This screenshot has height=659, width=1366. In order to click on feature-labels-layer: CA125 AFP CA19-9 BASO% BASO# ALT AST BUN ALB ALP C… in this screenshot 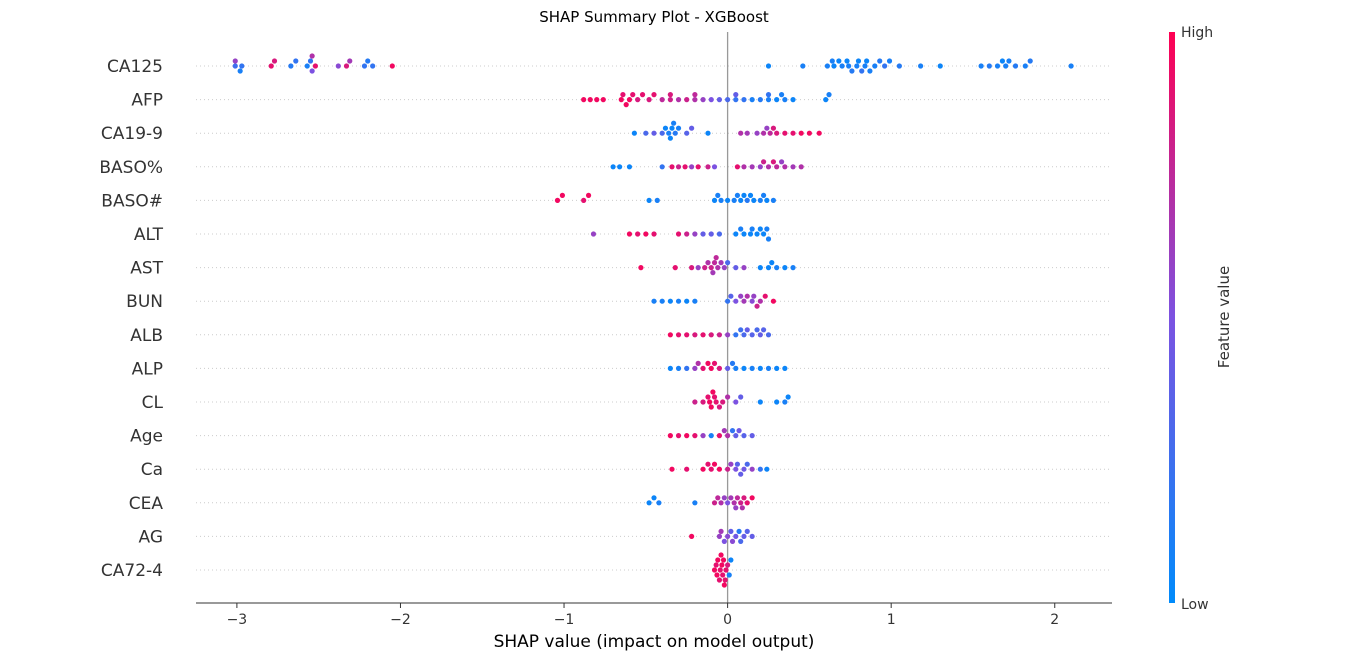, I will do `click(131, 319)`.